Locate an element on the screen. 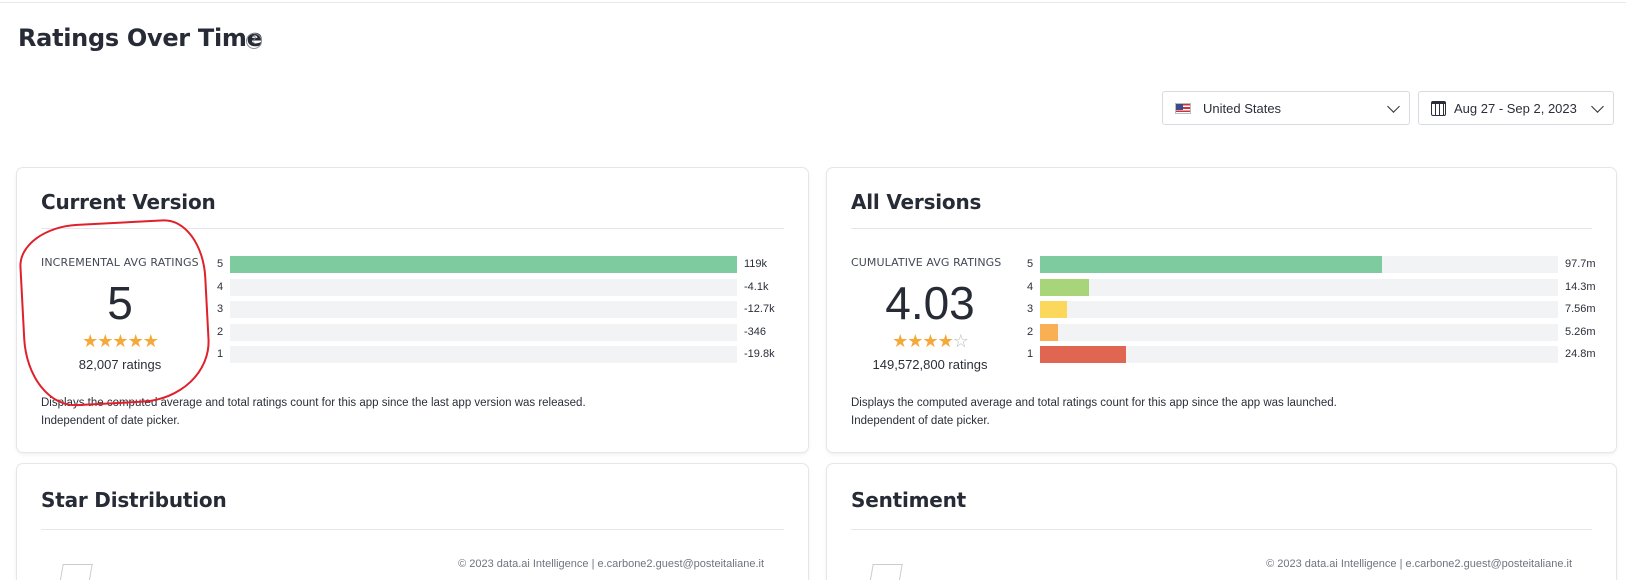 Image resolution: width=1626 pixels, height=580 pixels. rating-bar-row: 2 5.26m is located at coordinates (1316, 332).